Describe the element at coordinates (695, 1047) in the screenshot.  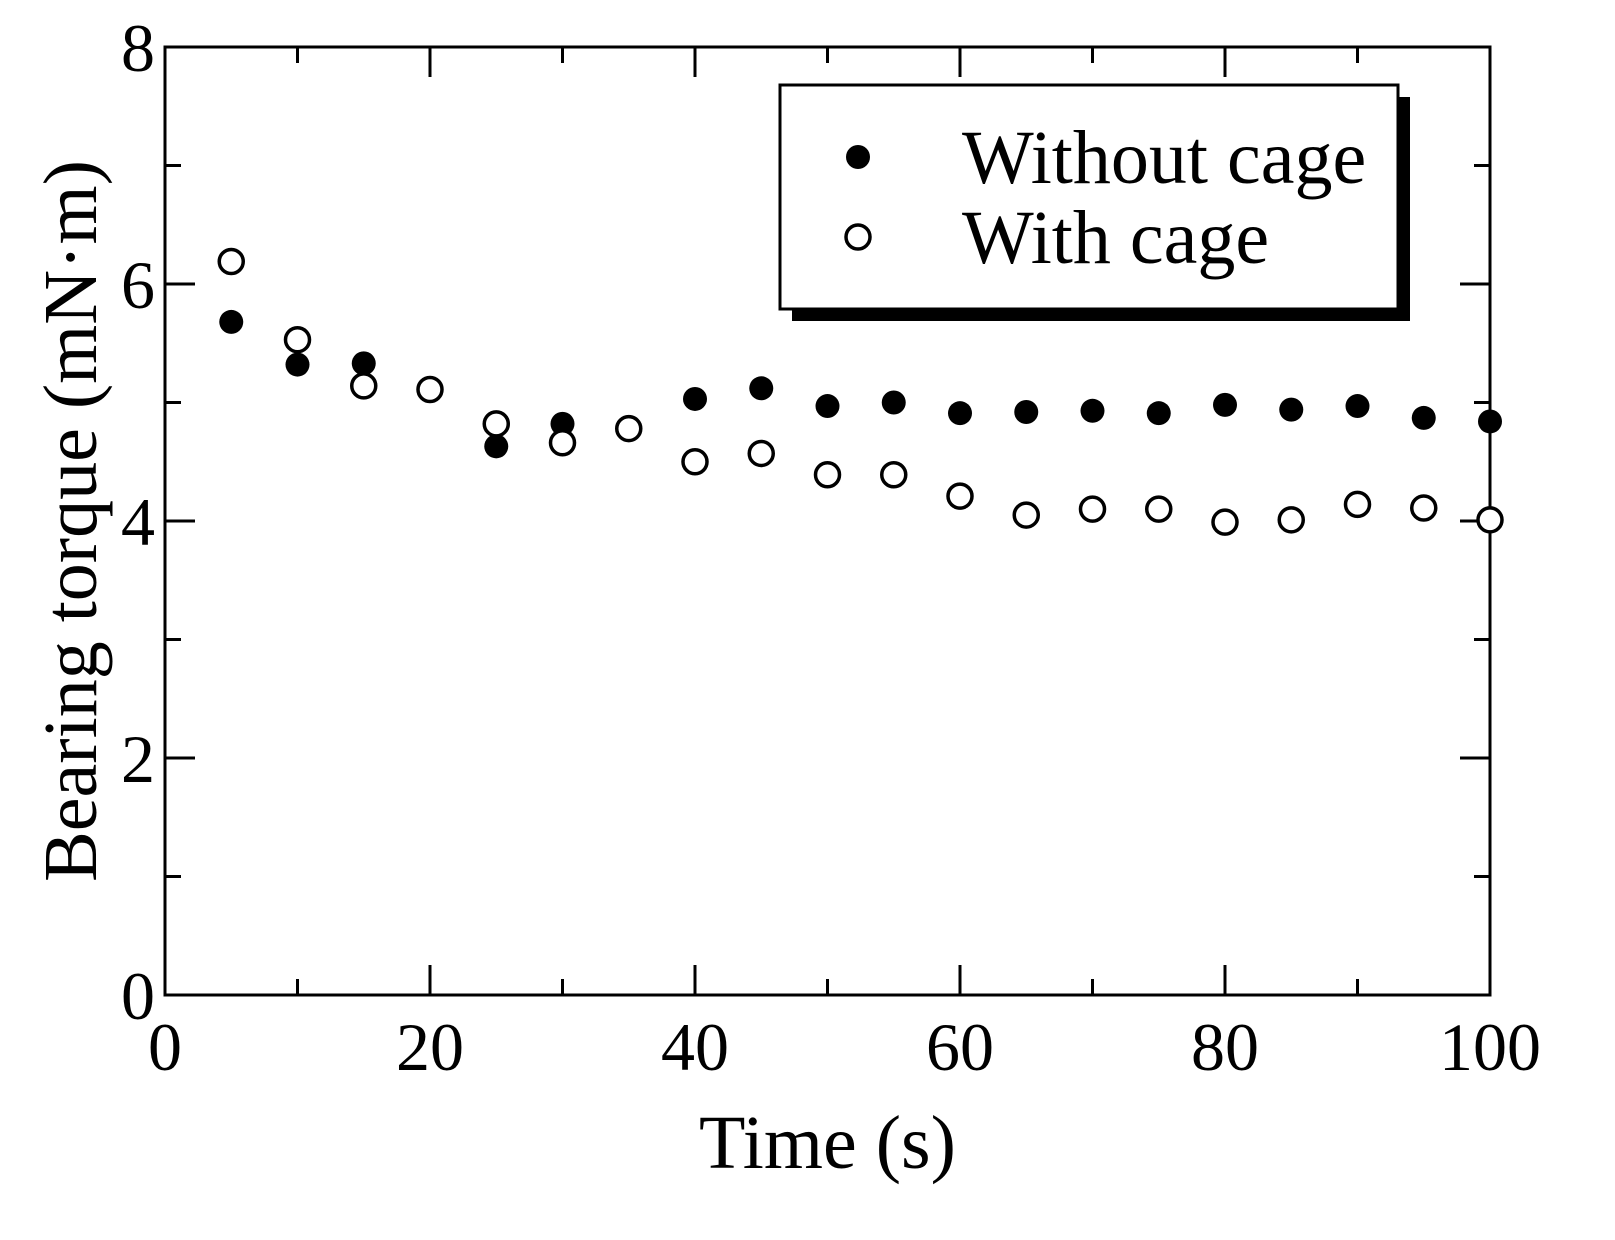
I see `x-tick-label: 40` at that location.